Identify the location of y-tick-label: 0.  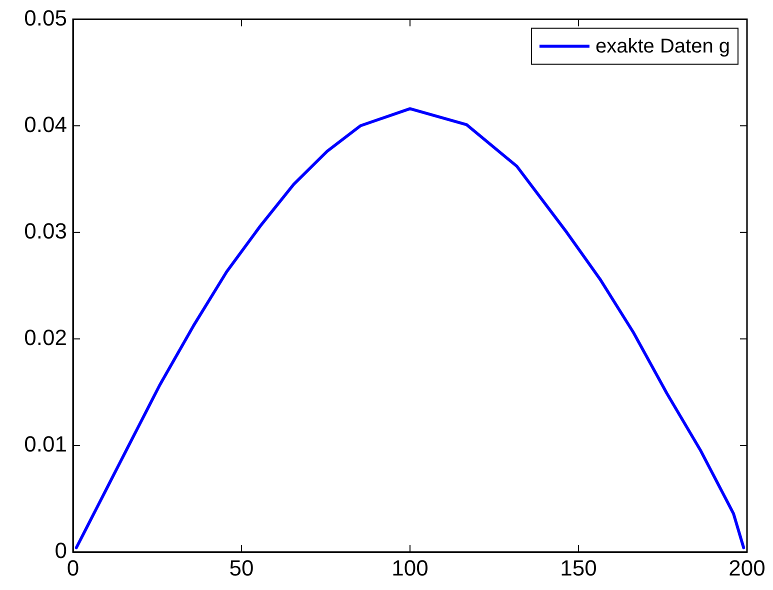
(60, 551).